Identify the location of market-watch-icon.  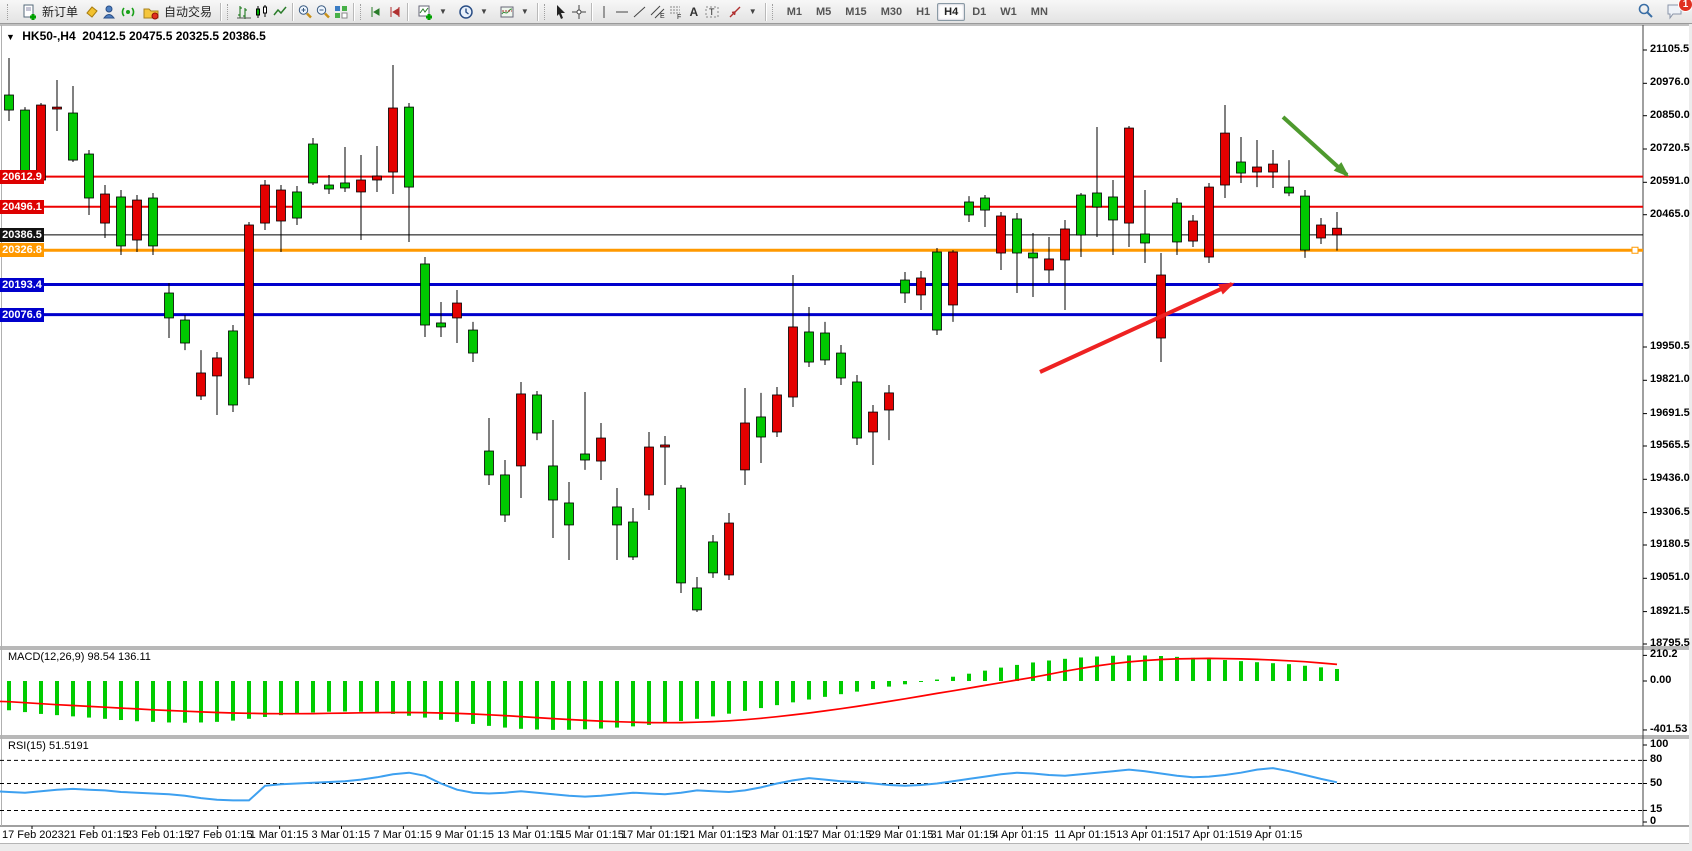
(110, 11).